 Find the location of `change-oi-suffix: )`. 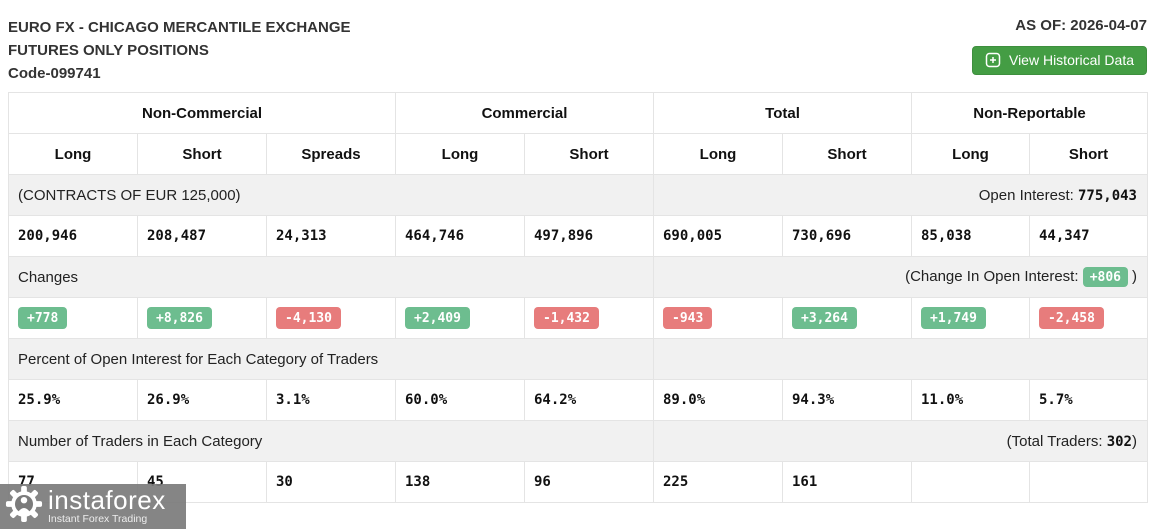

change-oi-suffix: ) is located at coordinates (1134, 276).